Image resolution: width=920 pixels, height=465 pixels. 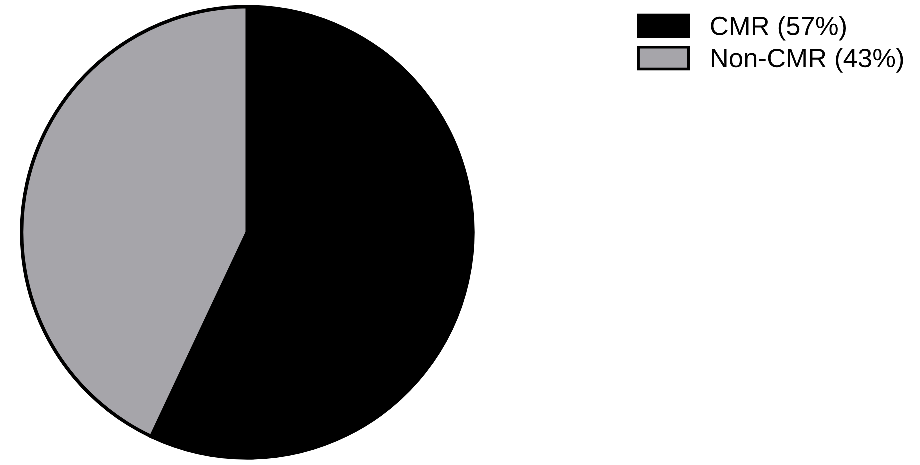 I want to click on legend-label: Non-CMR (43%), so click(x=808, y=60).